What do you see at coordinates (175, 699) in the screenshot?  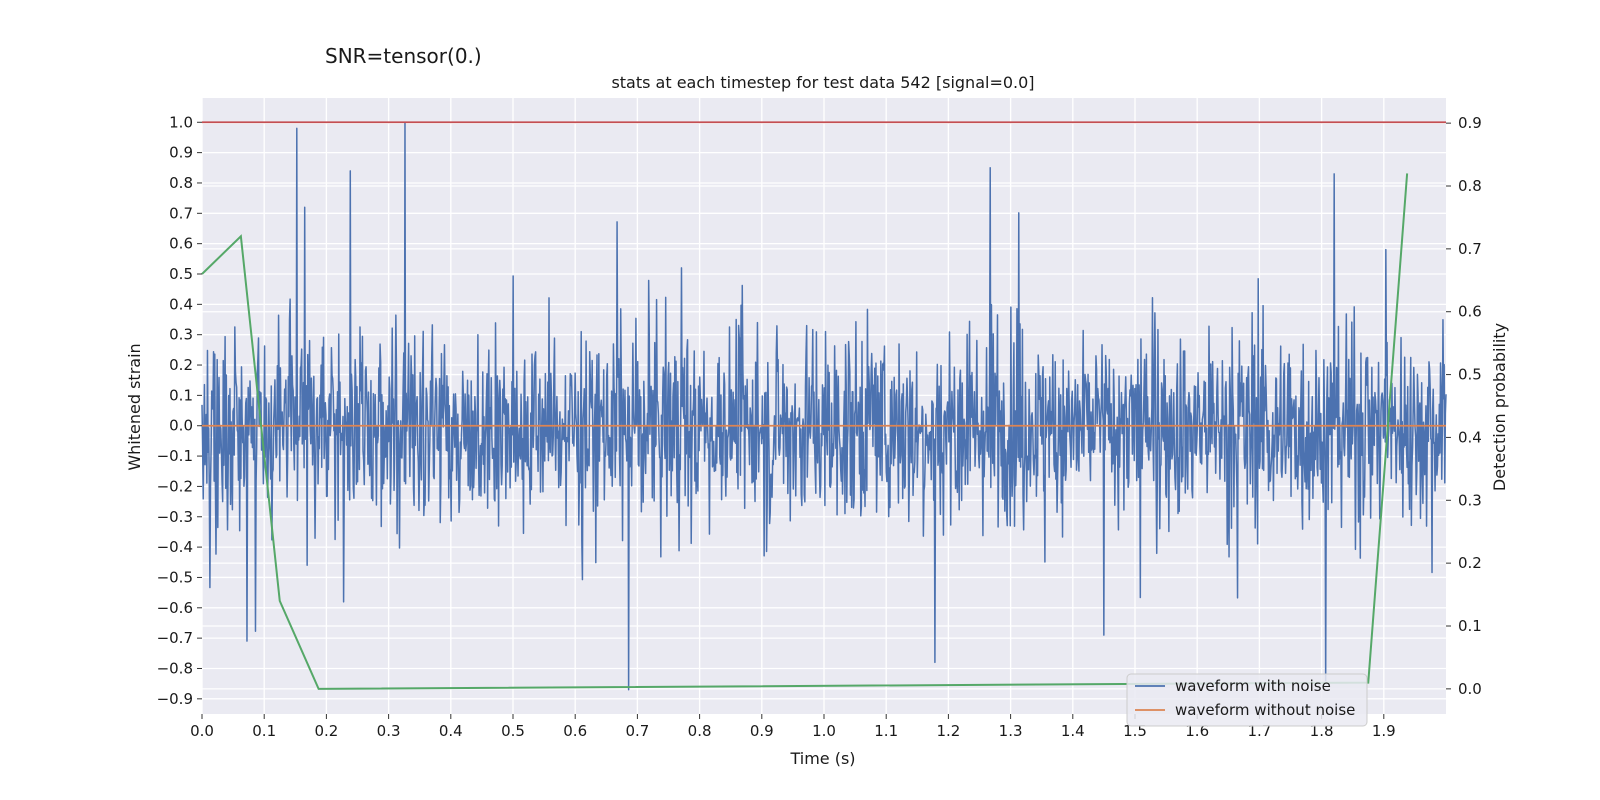 I see `y-tick-label: −0.9` at bounding box center [175, 699].